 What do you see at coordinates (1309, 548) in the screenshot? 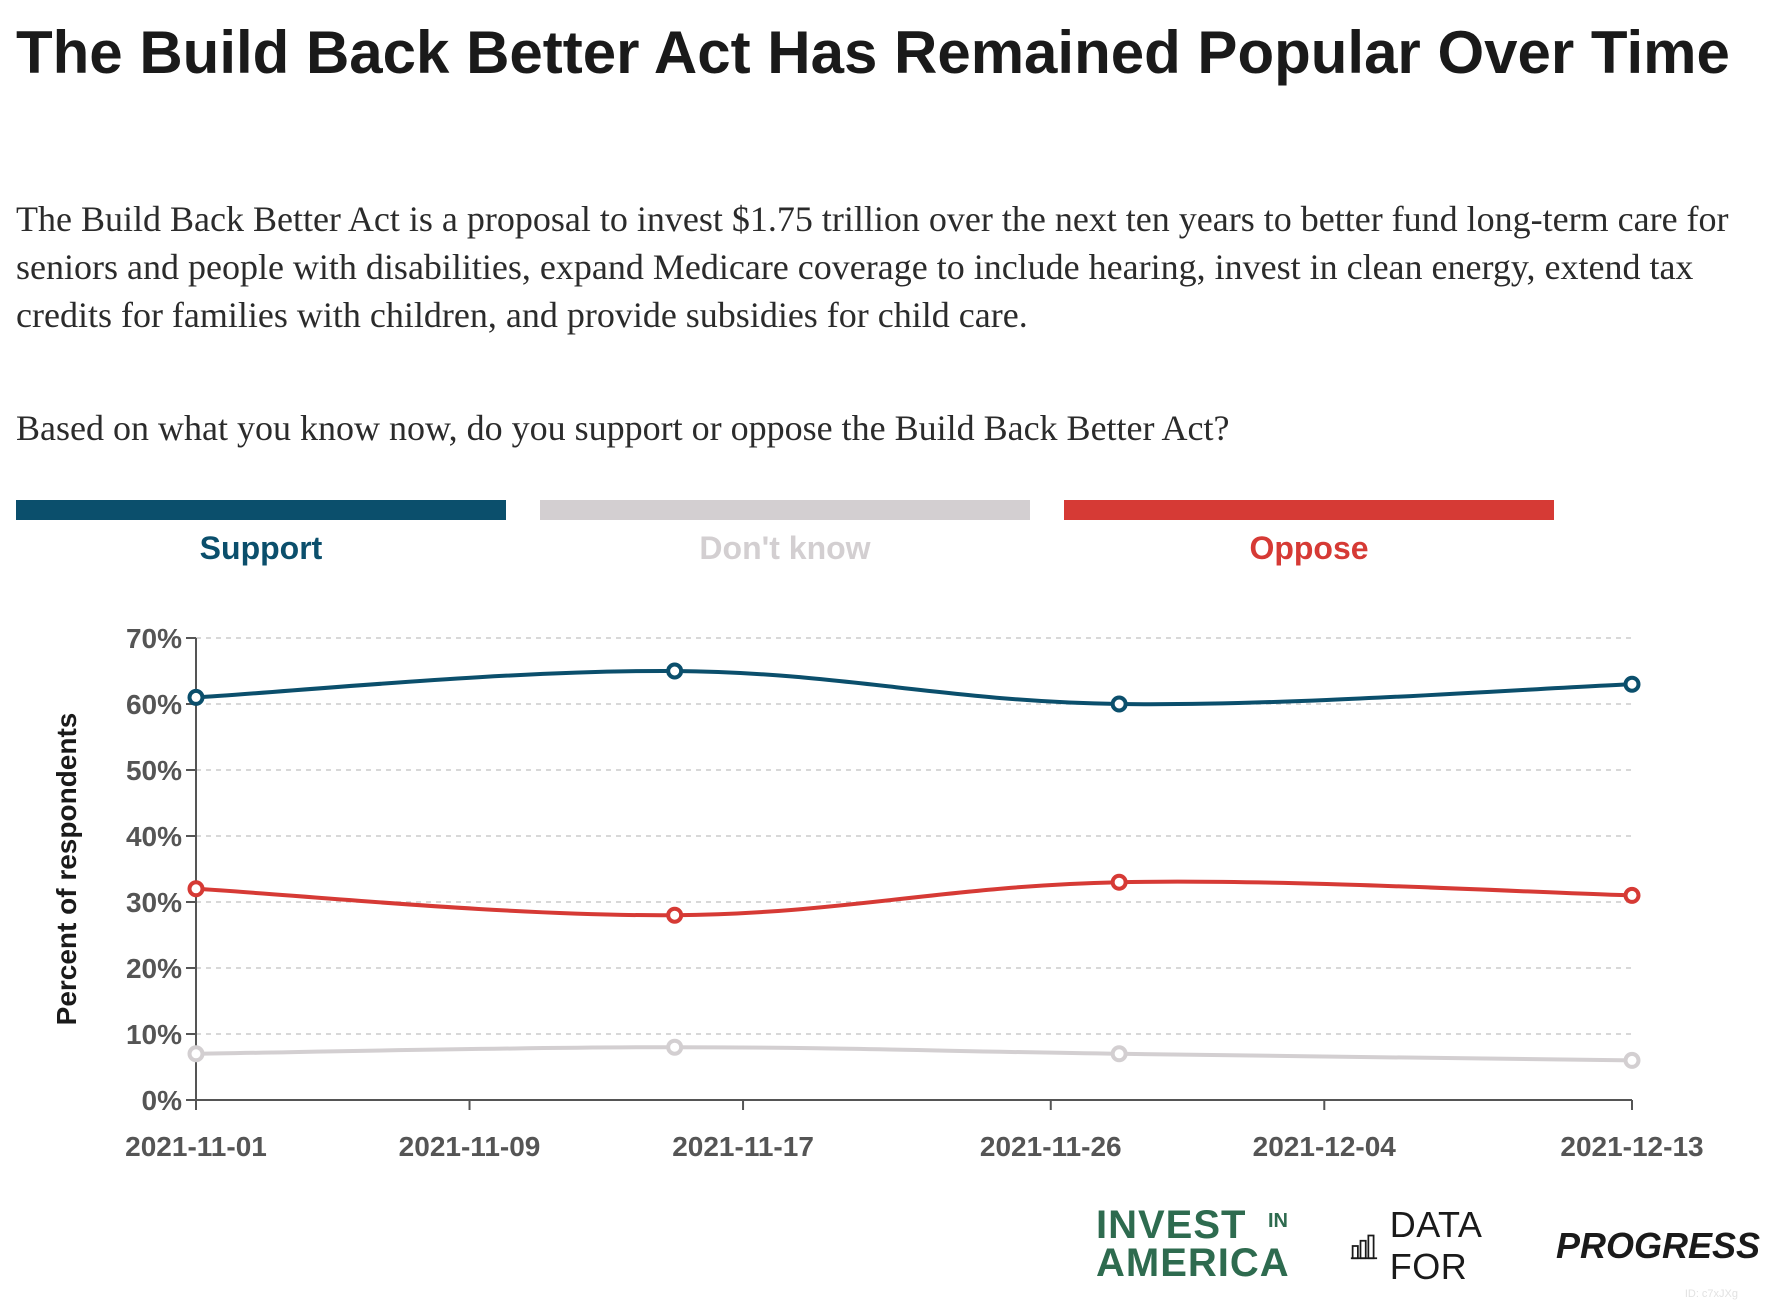
I see `legend-label-oppose: Oppose` at bounding box center [1309, 548].